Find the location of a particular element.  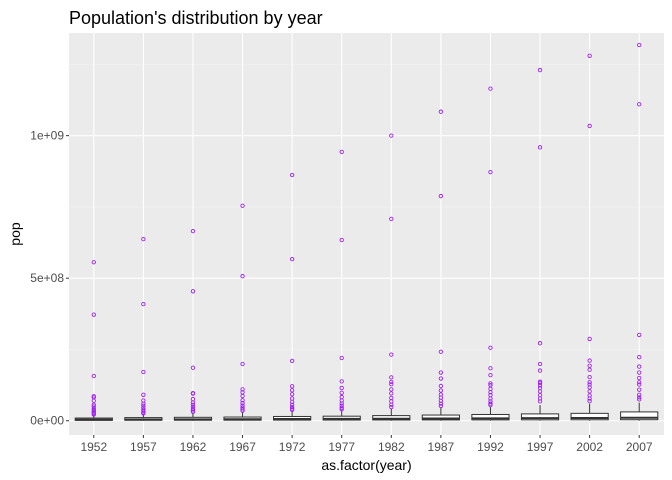

box-1972 is located at coordinates (292, 416).